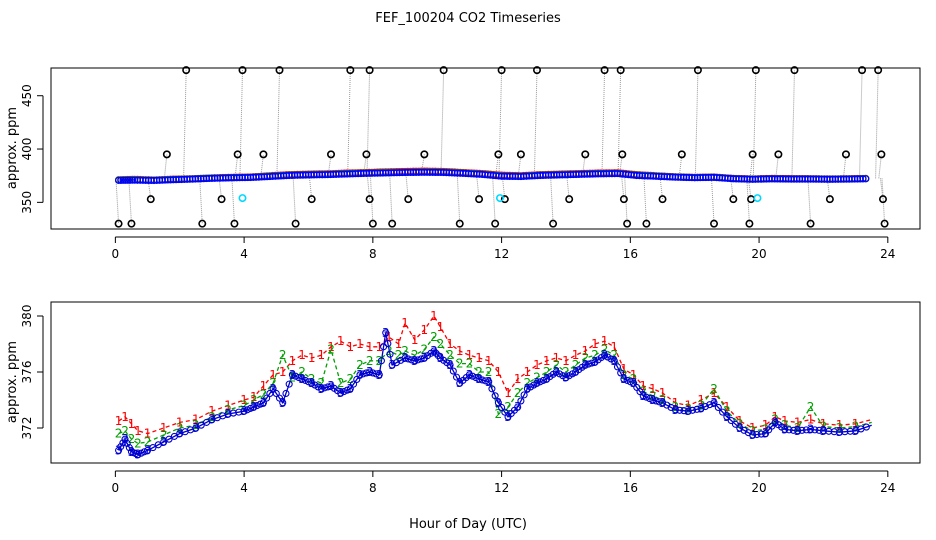 The height and width of the screenshot is (540, 936). I want to click on p1-x-tick-label: 0, so click(116, 254).